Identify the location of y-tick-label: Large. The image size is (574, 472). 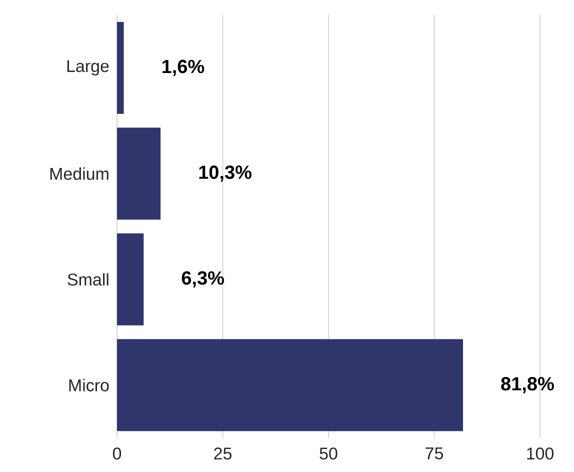
(88, 68).